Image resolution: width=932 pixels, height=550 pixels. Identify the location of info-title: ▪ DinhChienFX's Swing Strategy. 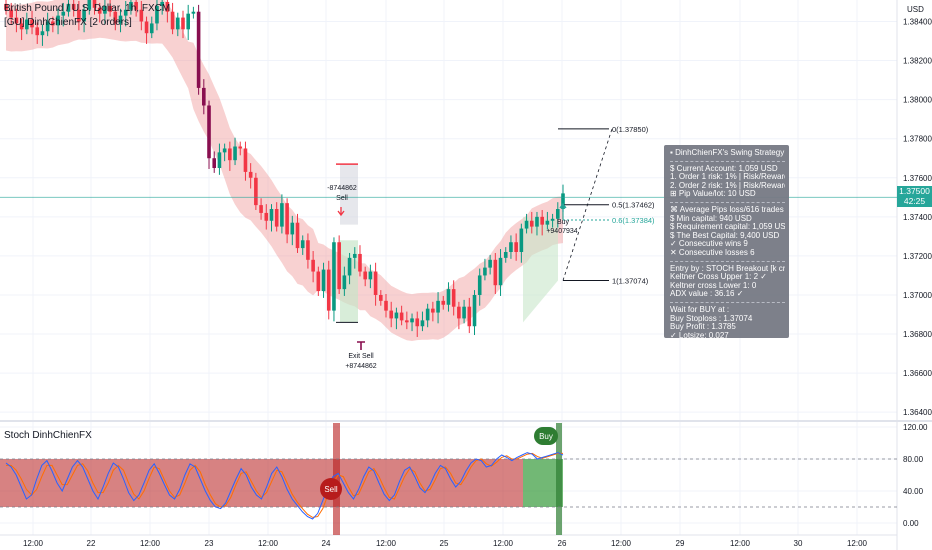
(727, 153).